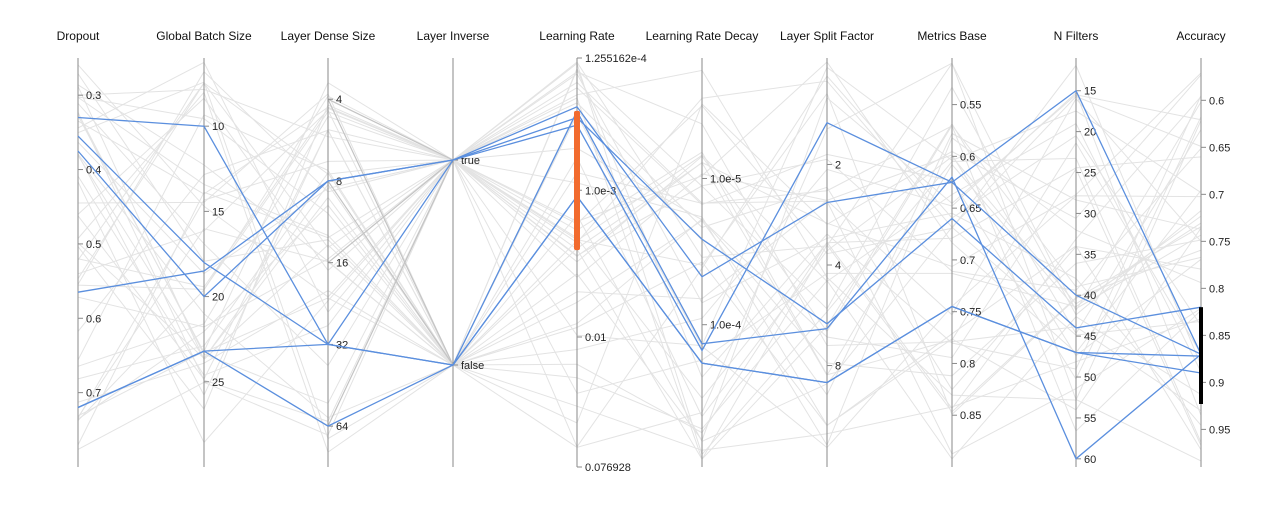  What do you see at coordinates (78, 36) in the screenshot?
I see `axis-title: Dropout` at bounding box center [78, 36].